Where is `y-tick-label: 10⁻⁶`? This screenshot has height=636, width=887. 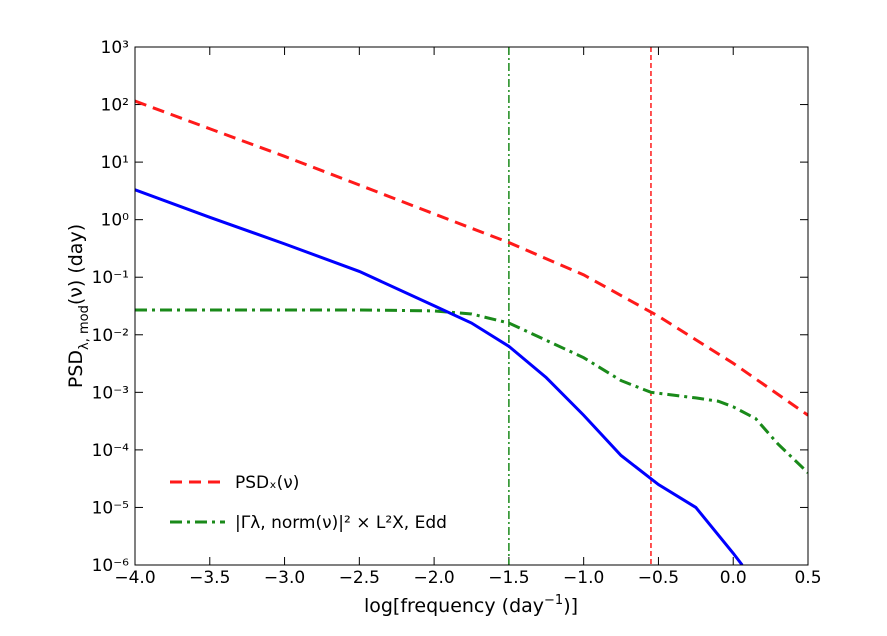 y-tick-label: 10⁻⁶ is located at coordinates (111, 566).